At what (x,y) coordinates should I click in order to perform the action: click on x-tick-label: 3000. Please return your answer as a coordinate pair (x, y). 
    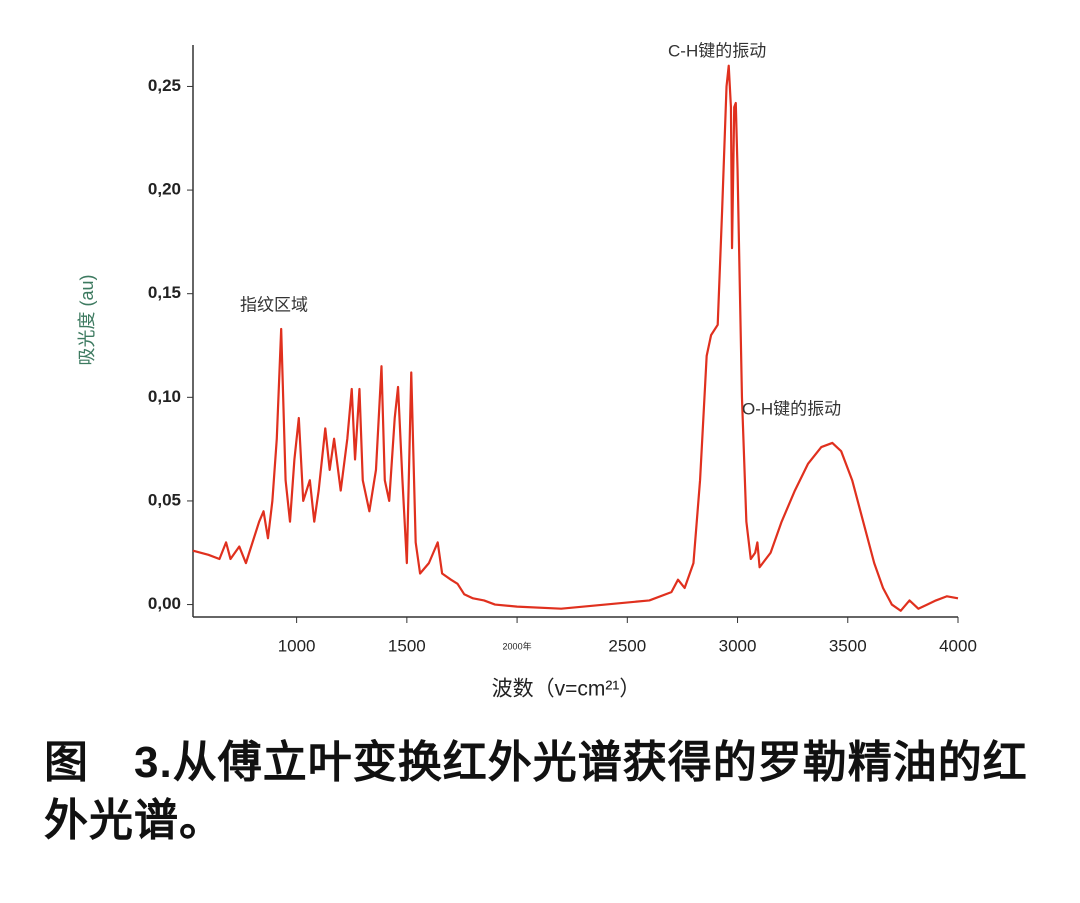
    Looking at the image, I should click on (738, 645).